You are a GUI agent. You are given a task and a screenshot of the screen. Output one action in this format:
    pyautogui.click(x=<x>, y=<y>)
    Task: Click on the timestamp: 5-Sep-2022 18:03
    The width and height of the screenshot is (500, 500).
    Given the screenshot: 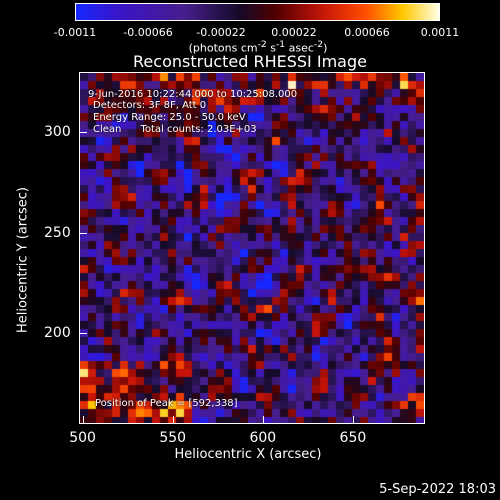 What is the action you would take?
    pyautogui.click(x=437, y=489)
    